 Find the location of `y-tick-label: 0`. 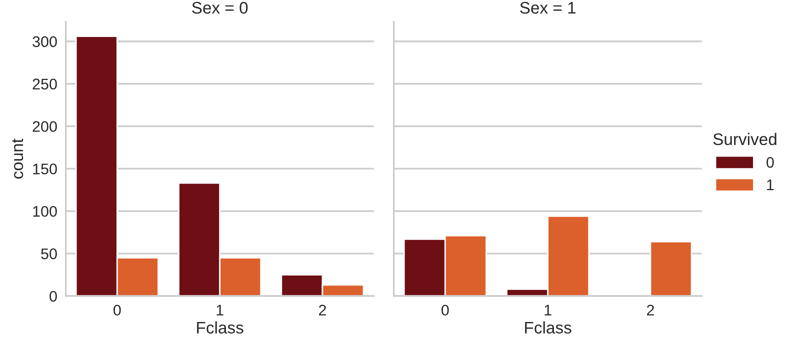

y-tick-label: 0 is located at coordinates (53, 296).